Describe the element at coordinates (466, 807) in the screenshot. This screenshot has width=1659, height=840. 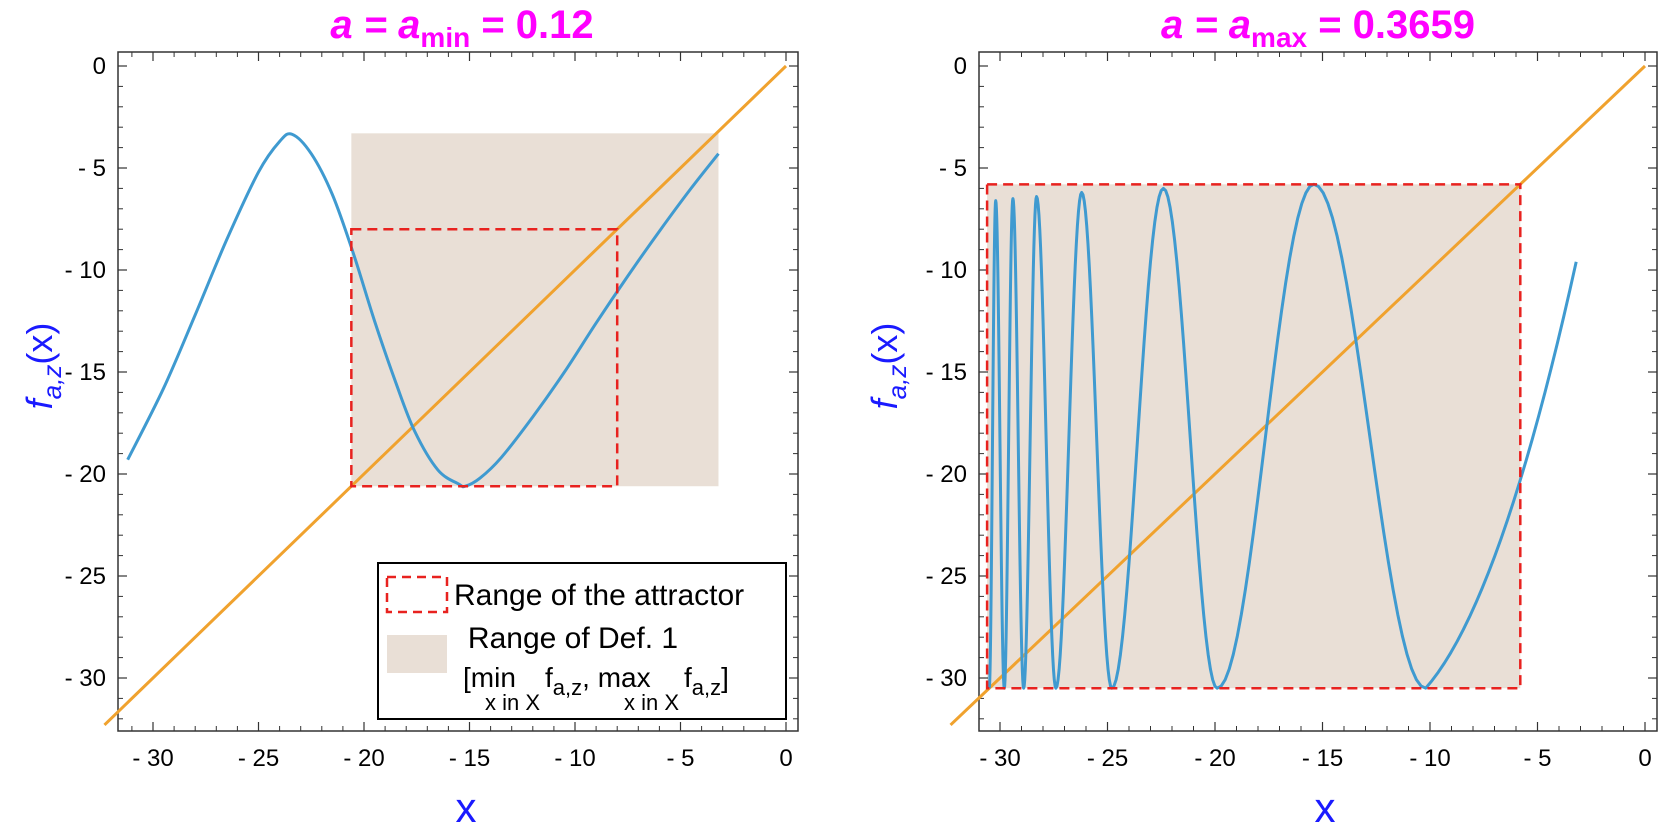
I see `xlabel-left: x` at that location.